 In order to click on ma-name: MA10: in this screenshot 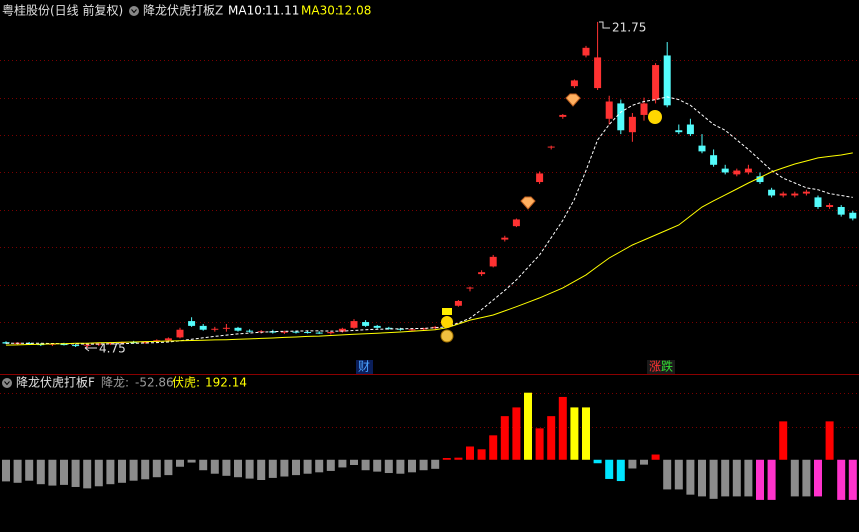, I will do `click(247, 11)`.